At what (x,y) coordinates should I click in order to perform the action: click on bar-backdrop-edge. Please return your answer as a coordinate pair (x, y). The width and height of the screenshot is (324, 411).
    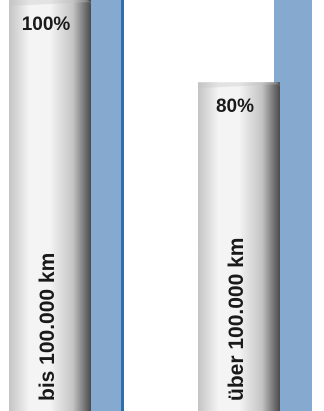
    Looking at the image, I should click on (122, 205).